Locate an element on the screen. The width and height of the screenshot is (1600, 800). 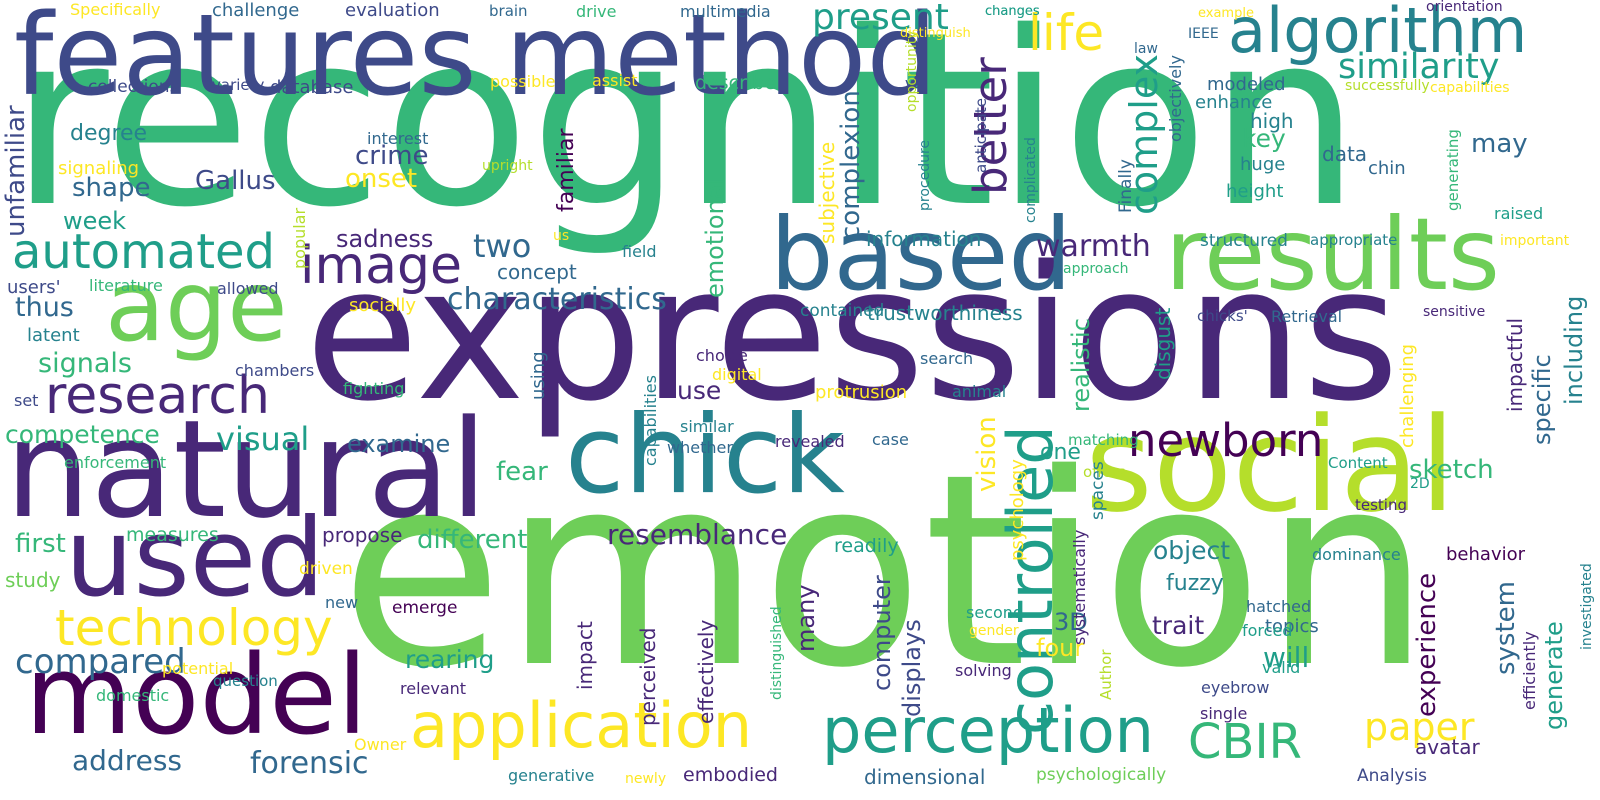
word-effectively: effectively is located at coordinates (706, 671).